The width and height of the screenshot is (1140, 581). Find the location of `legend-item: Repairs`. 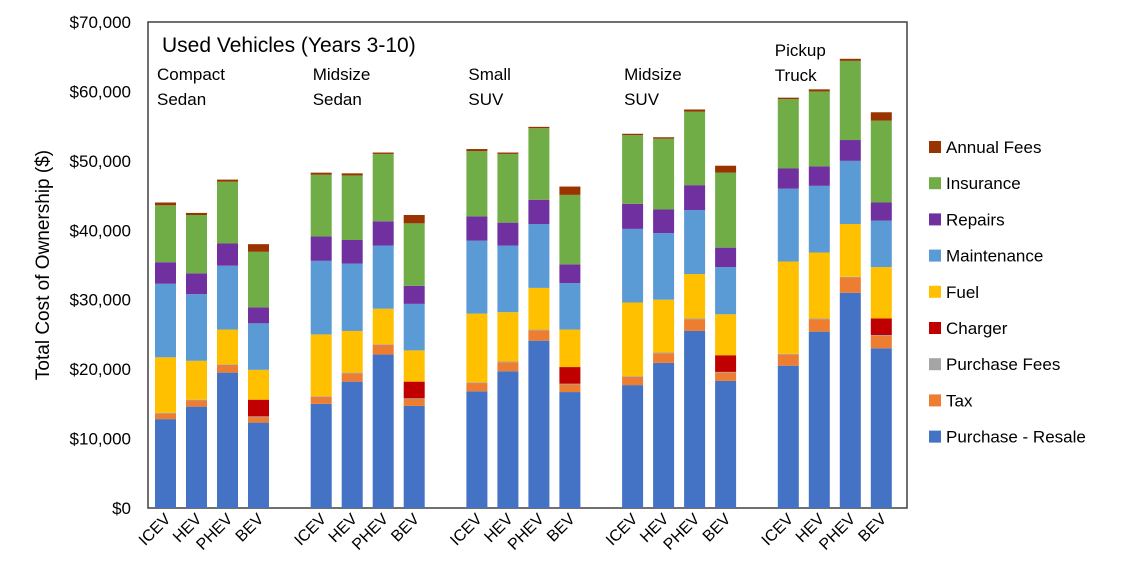

legend-item: Repairs is located at coordinates (967, 219).